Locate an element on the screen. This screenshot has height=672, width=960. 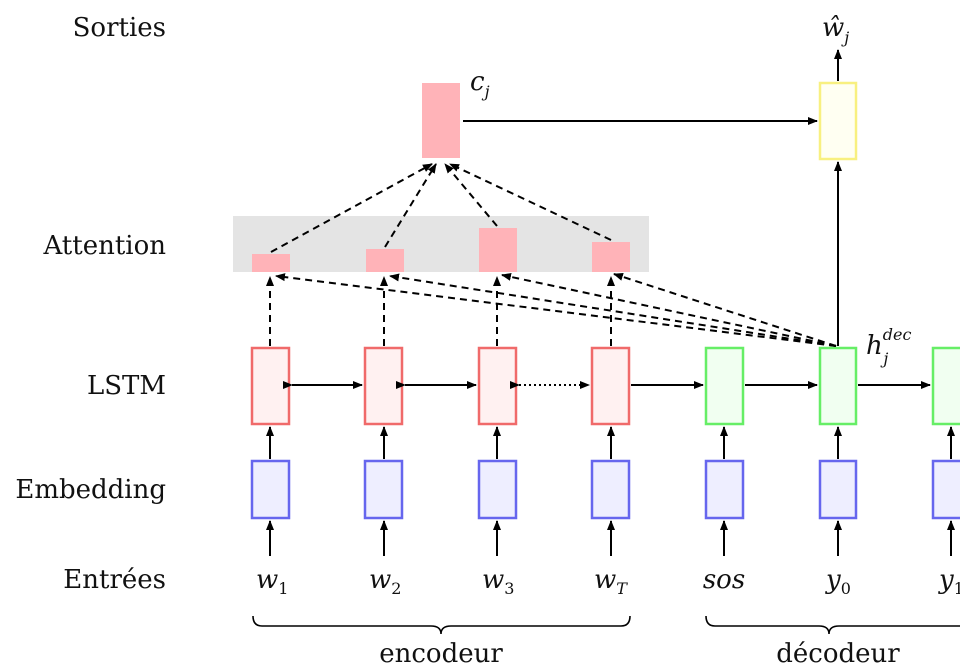
context-label: cj is located at coordinates (480, 84).